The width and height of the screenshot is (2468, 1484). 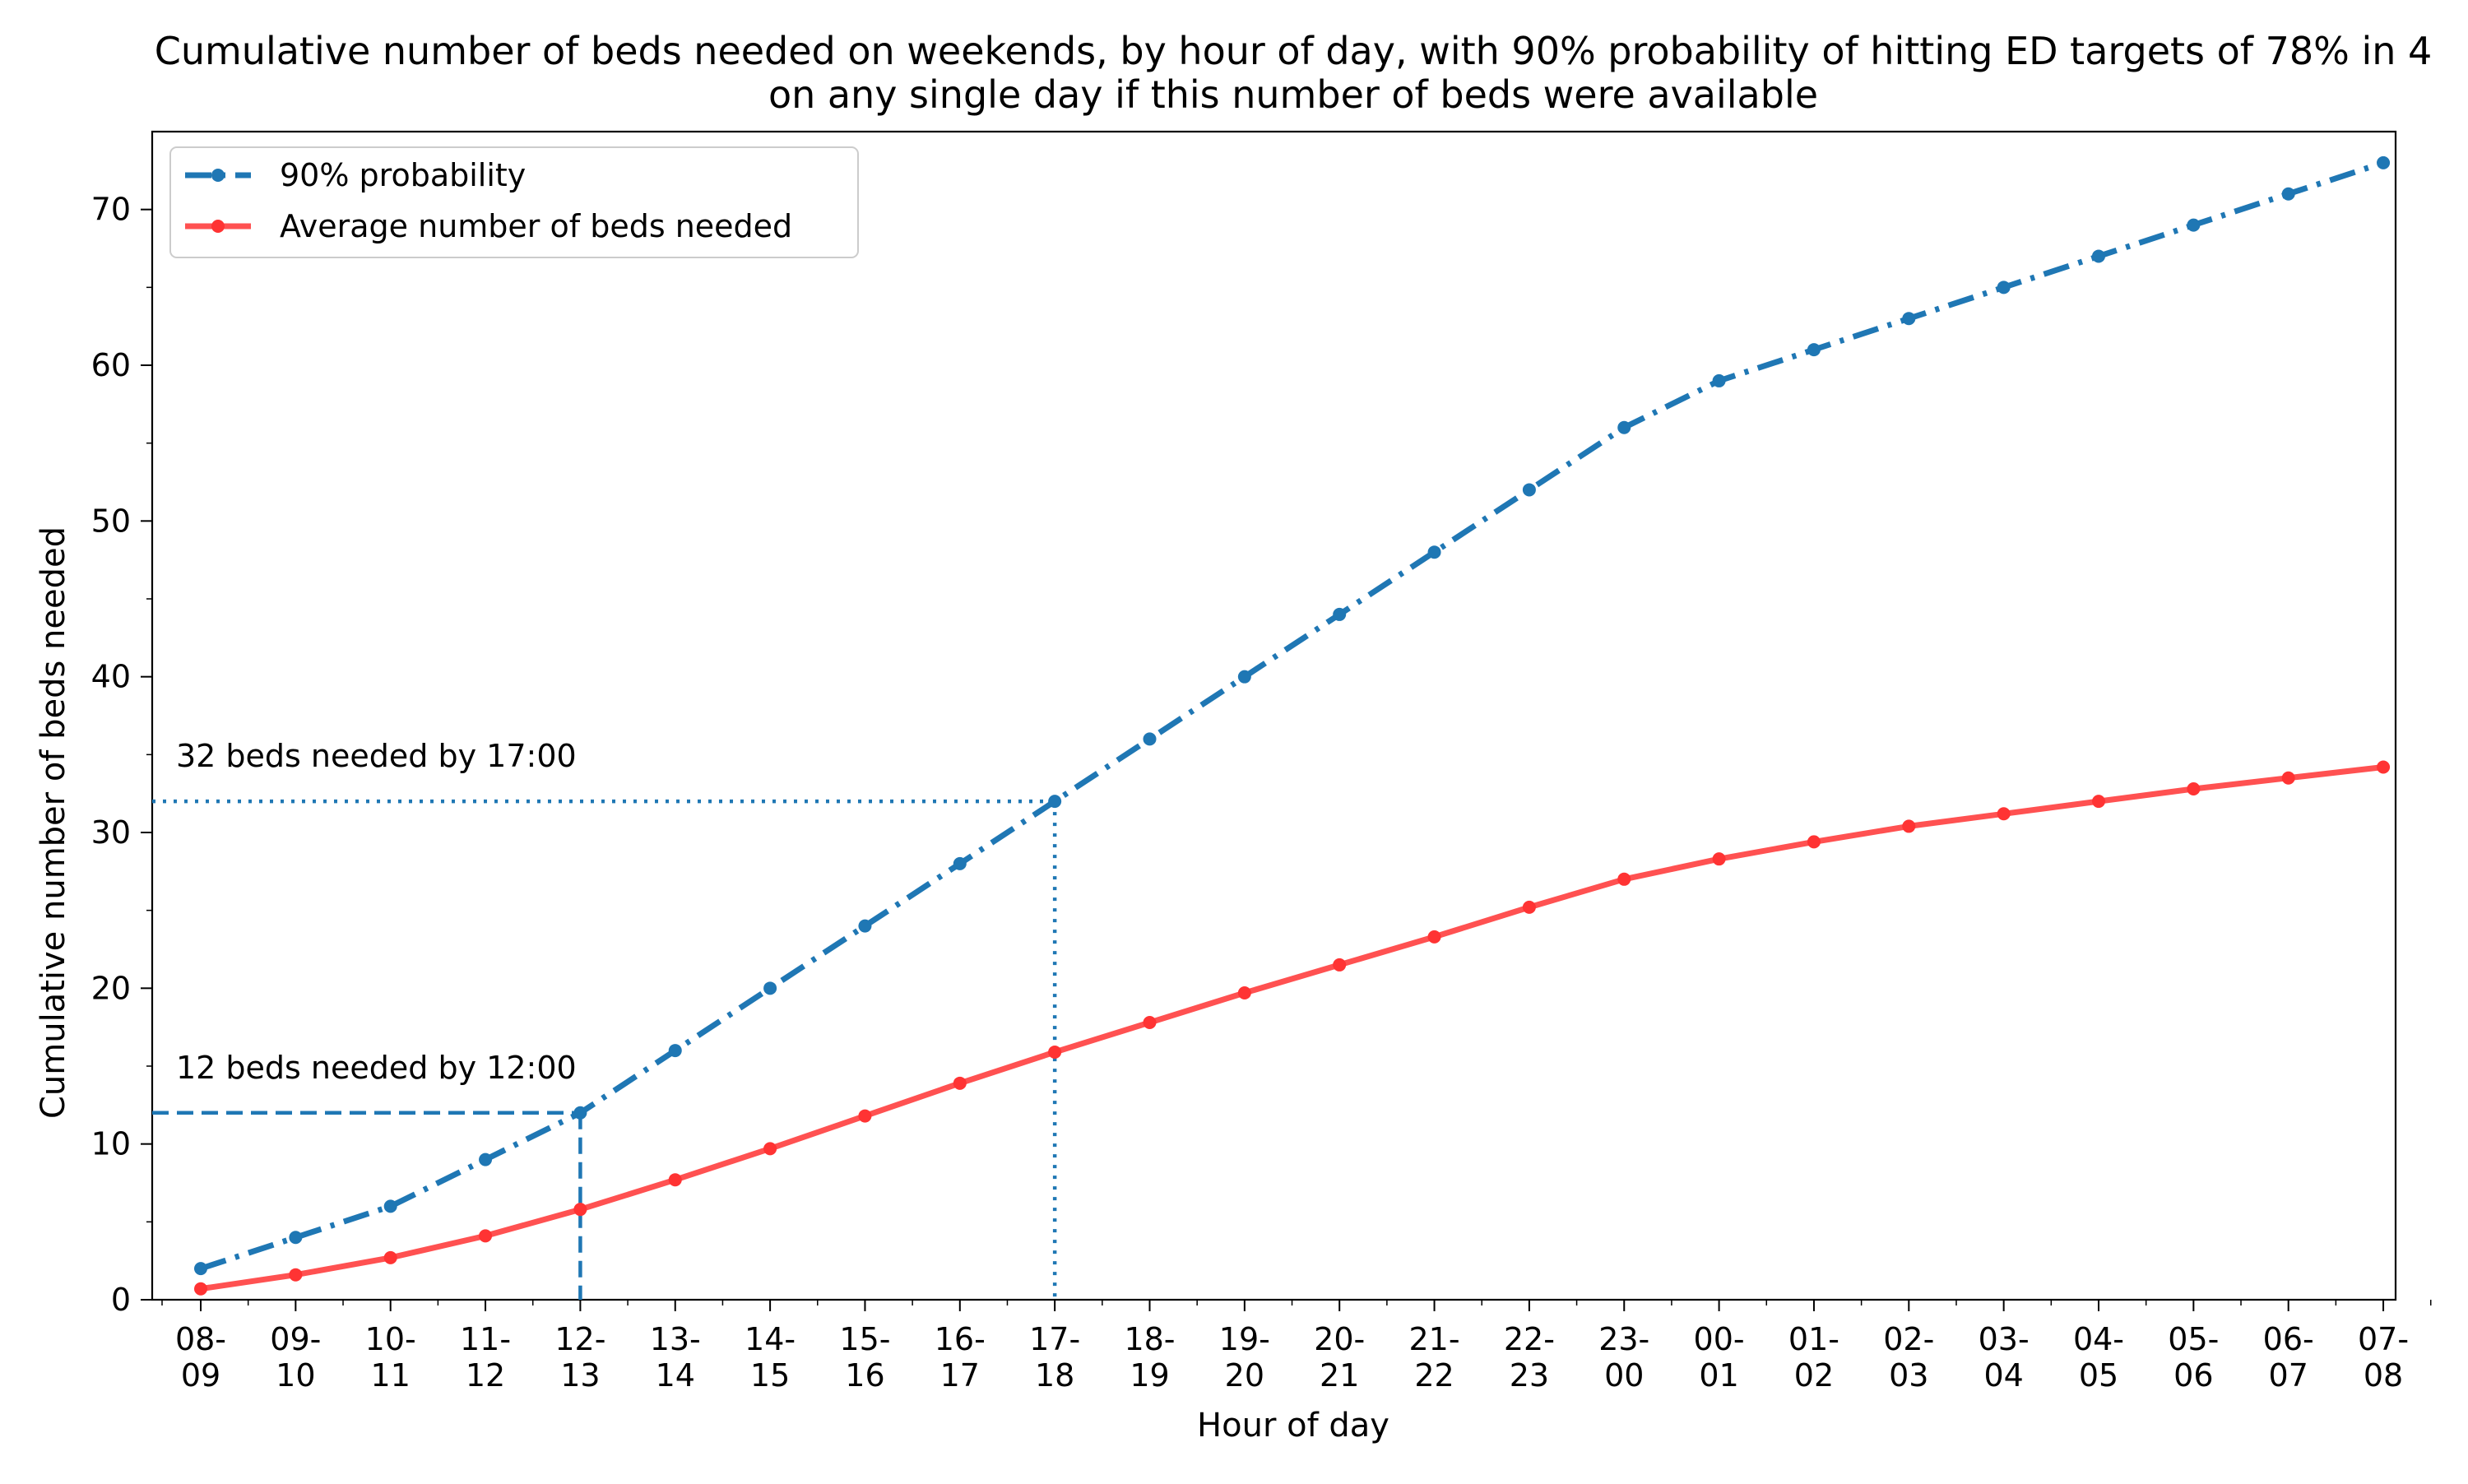 I want to click on x-tick-label: 10, so click(x=295, y=1375).